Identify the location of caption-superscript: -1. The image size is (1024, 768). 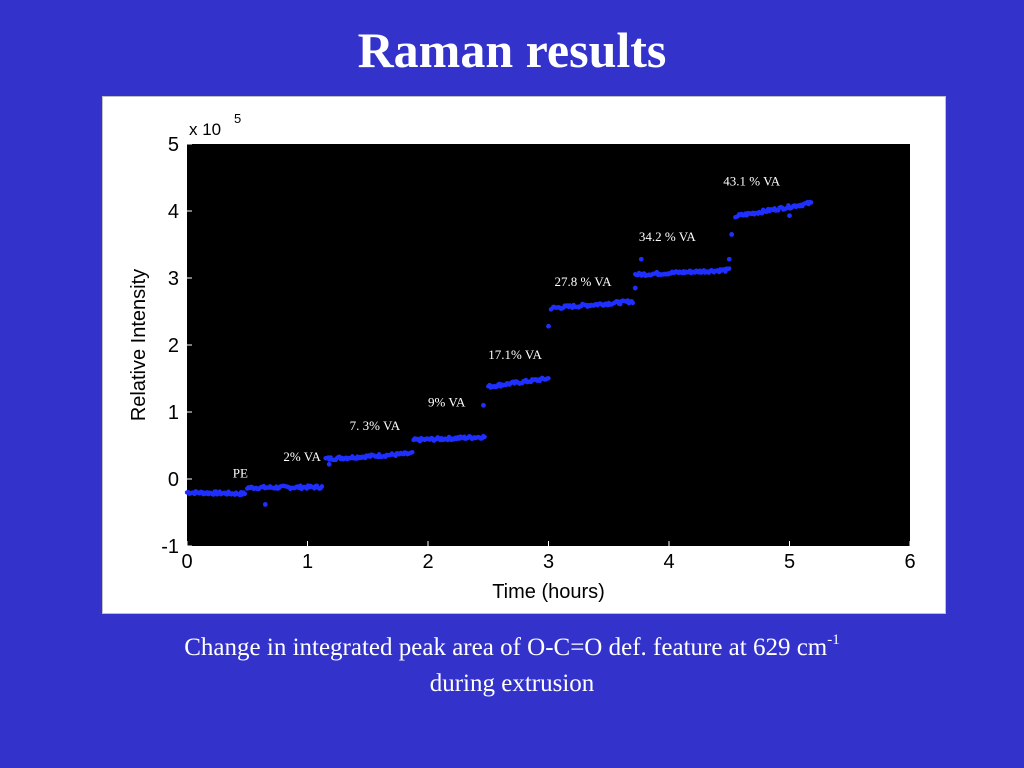
(833, 640).